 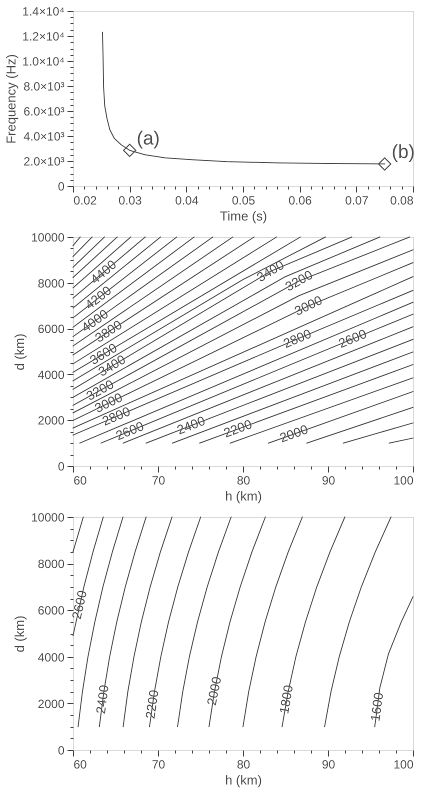 What do you see at coordinates (403, 152) in the screenshot?
I see `annotation: (b)` at bounding box center [403, 152].